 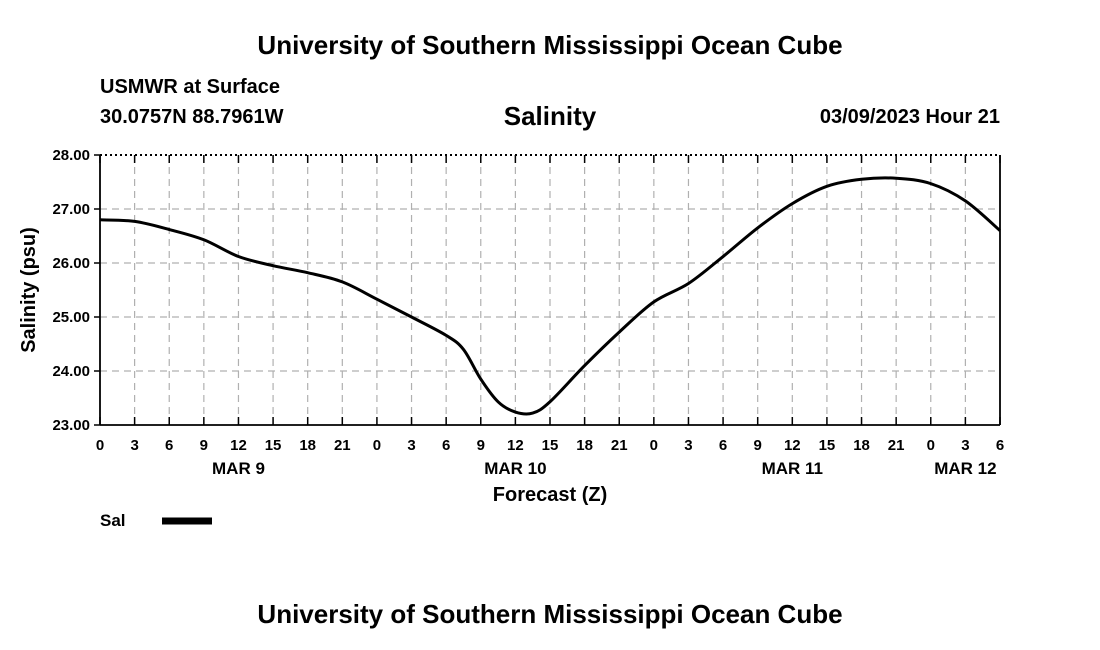 What do you see at coordinates (550, 116) in the screenshot?
I see `chart-title: Salinity` at bounding box center [550, 116].